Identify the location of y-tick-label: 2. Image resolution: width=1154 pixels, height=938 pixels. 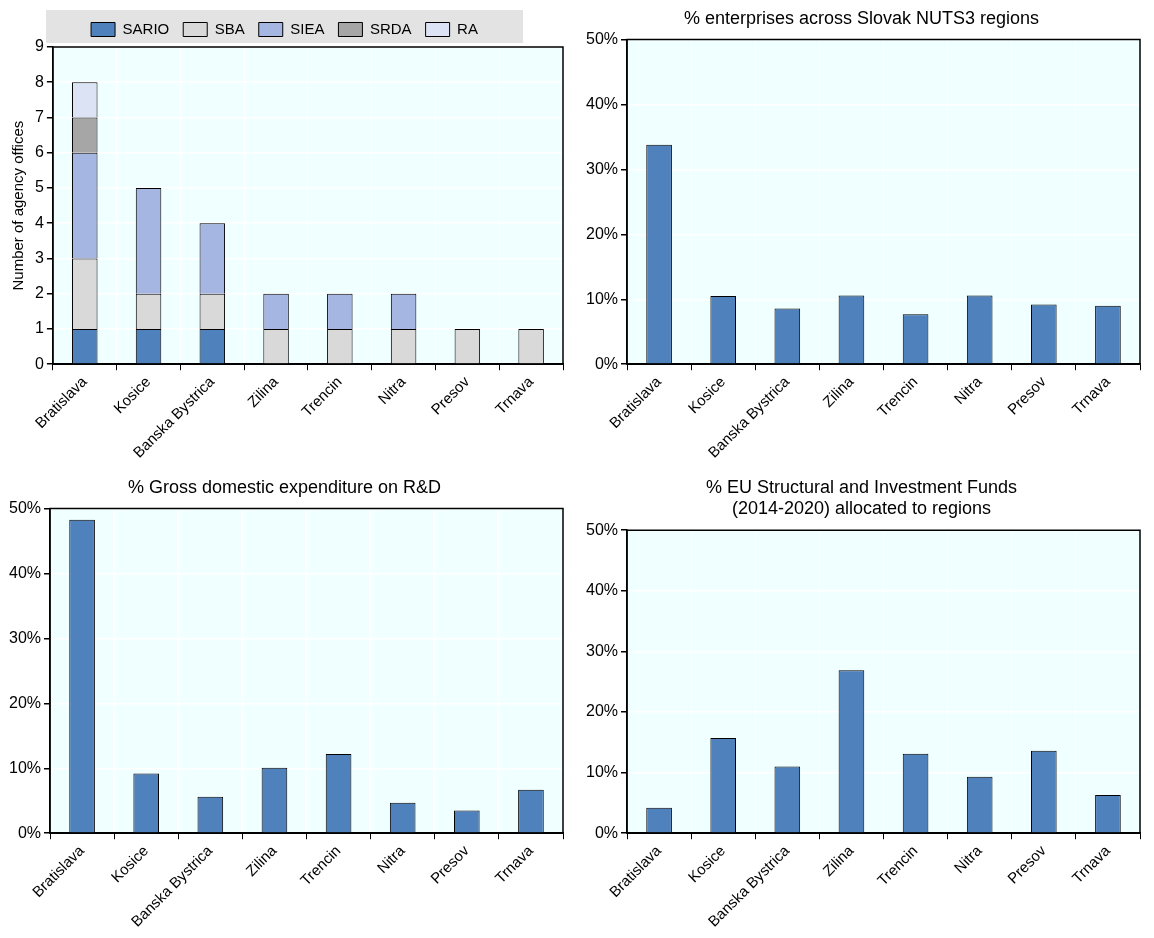
(39, 293).